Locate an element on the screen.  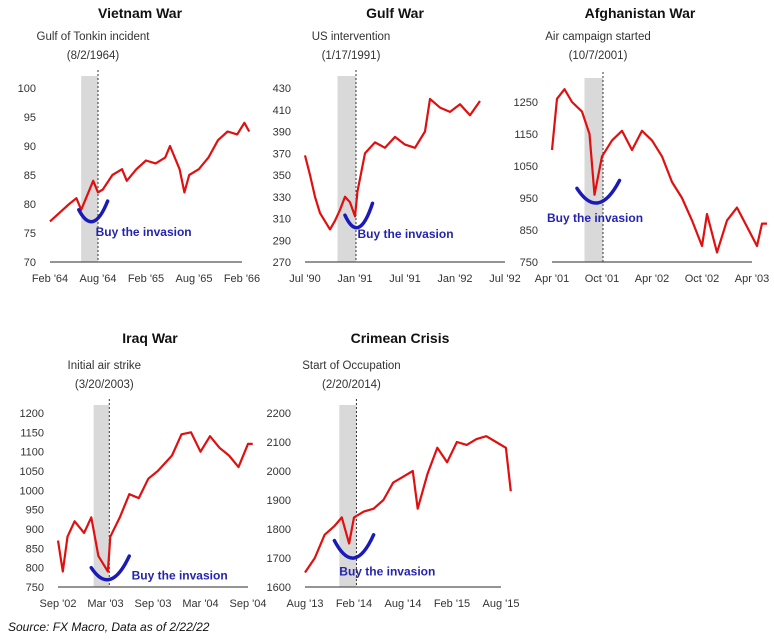
x-tick-label: Feb '64 is located at coordinates (50, 279).